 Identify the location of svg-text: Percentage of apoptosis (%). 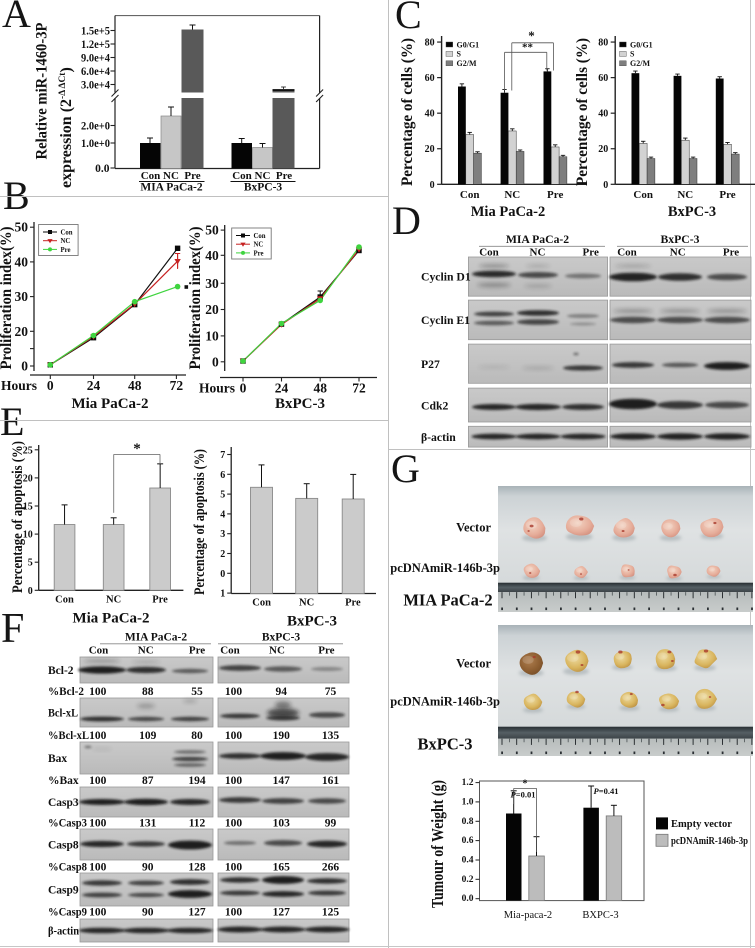
(18, 517).